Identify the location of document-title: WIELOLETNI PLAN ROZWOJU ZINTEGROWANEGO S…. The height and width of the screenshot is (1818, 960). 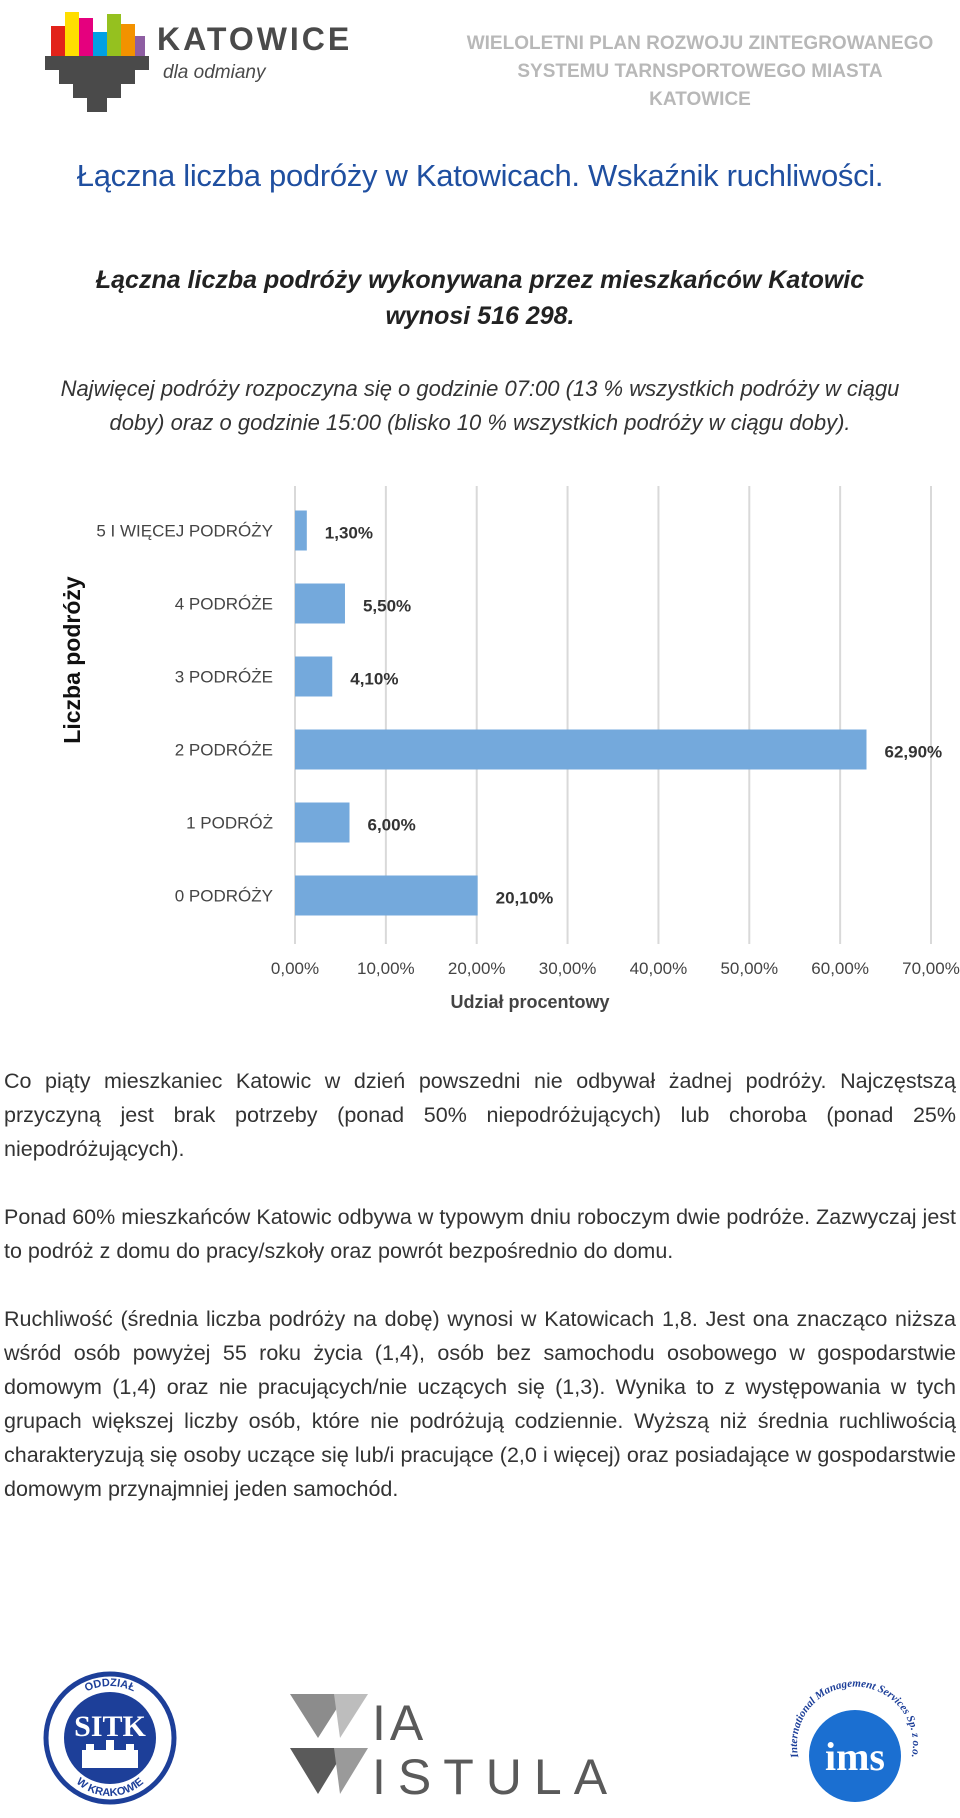
(700, 72).